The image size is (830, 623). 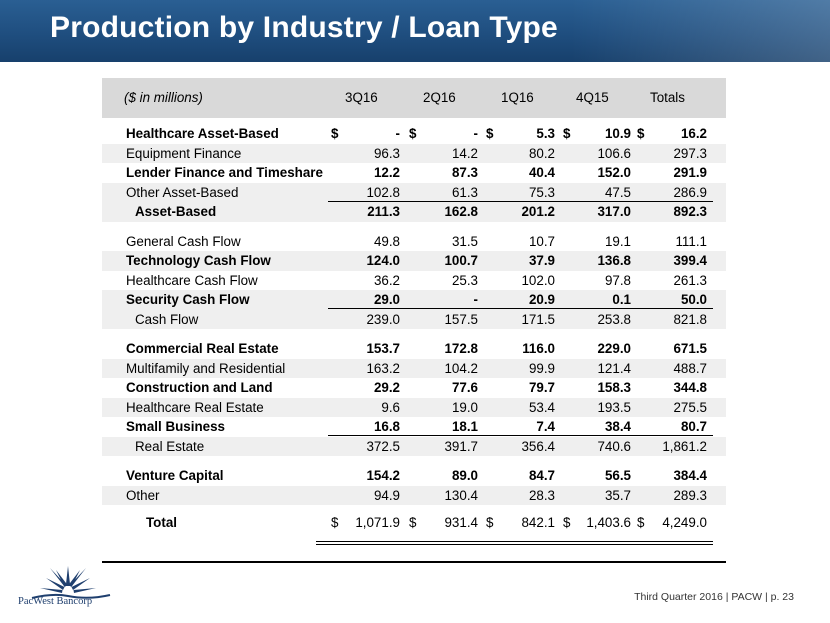 What do you see at coordinates (614, 172) in the screenshot?
I see `cell-value: 152.0` at bounding box center [614, 172].